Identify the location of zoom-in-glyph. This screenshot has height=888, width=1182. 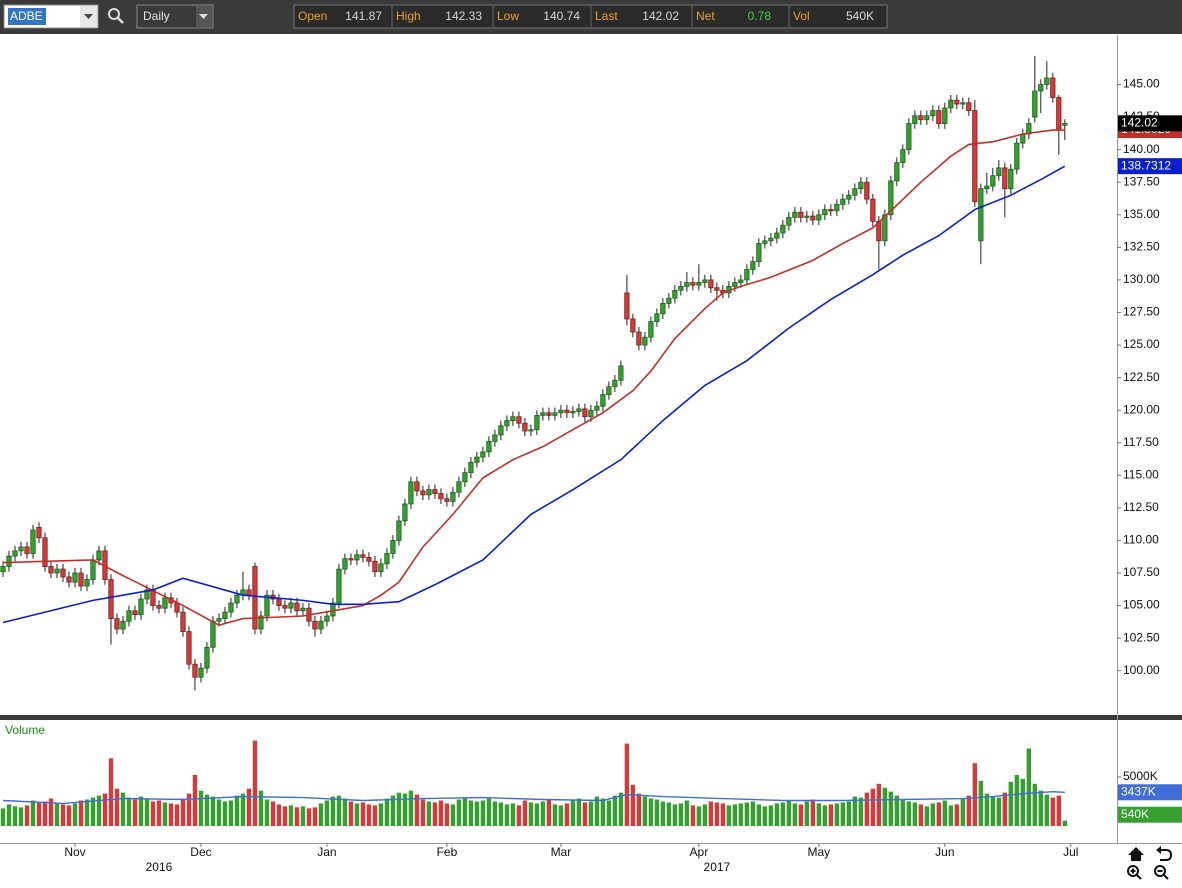
(1136, 874).